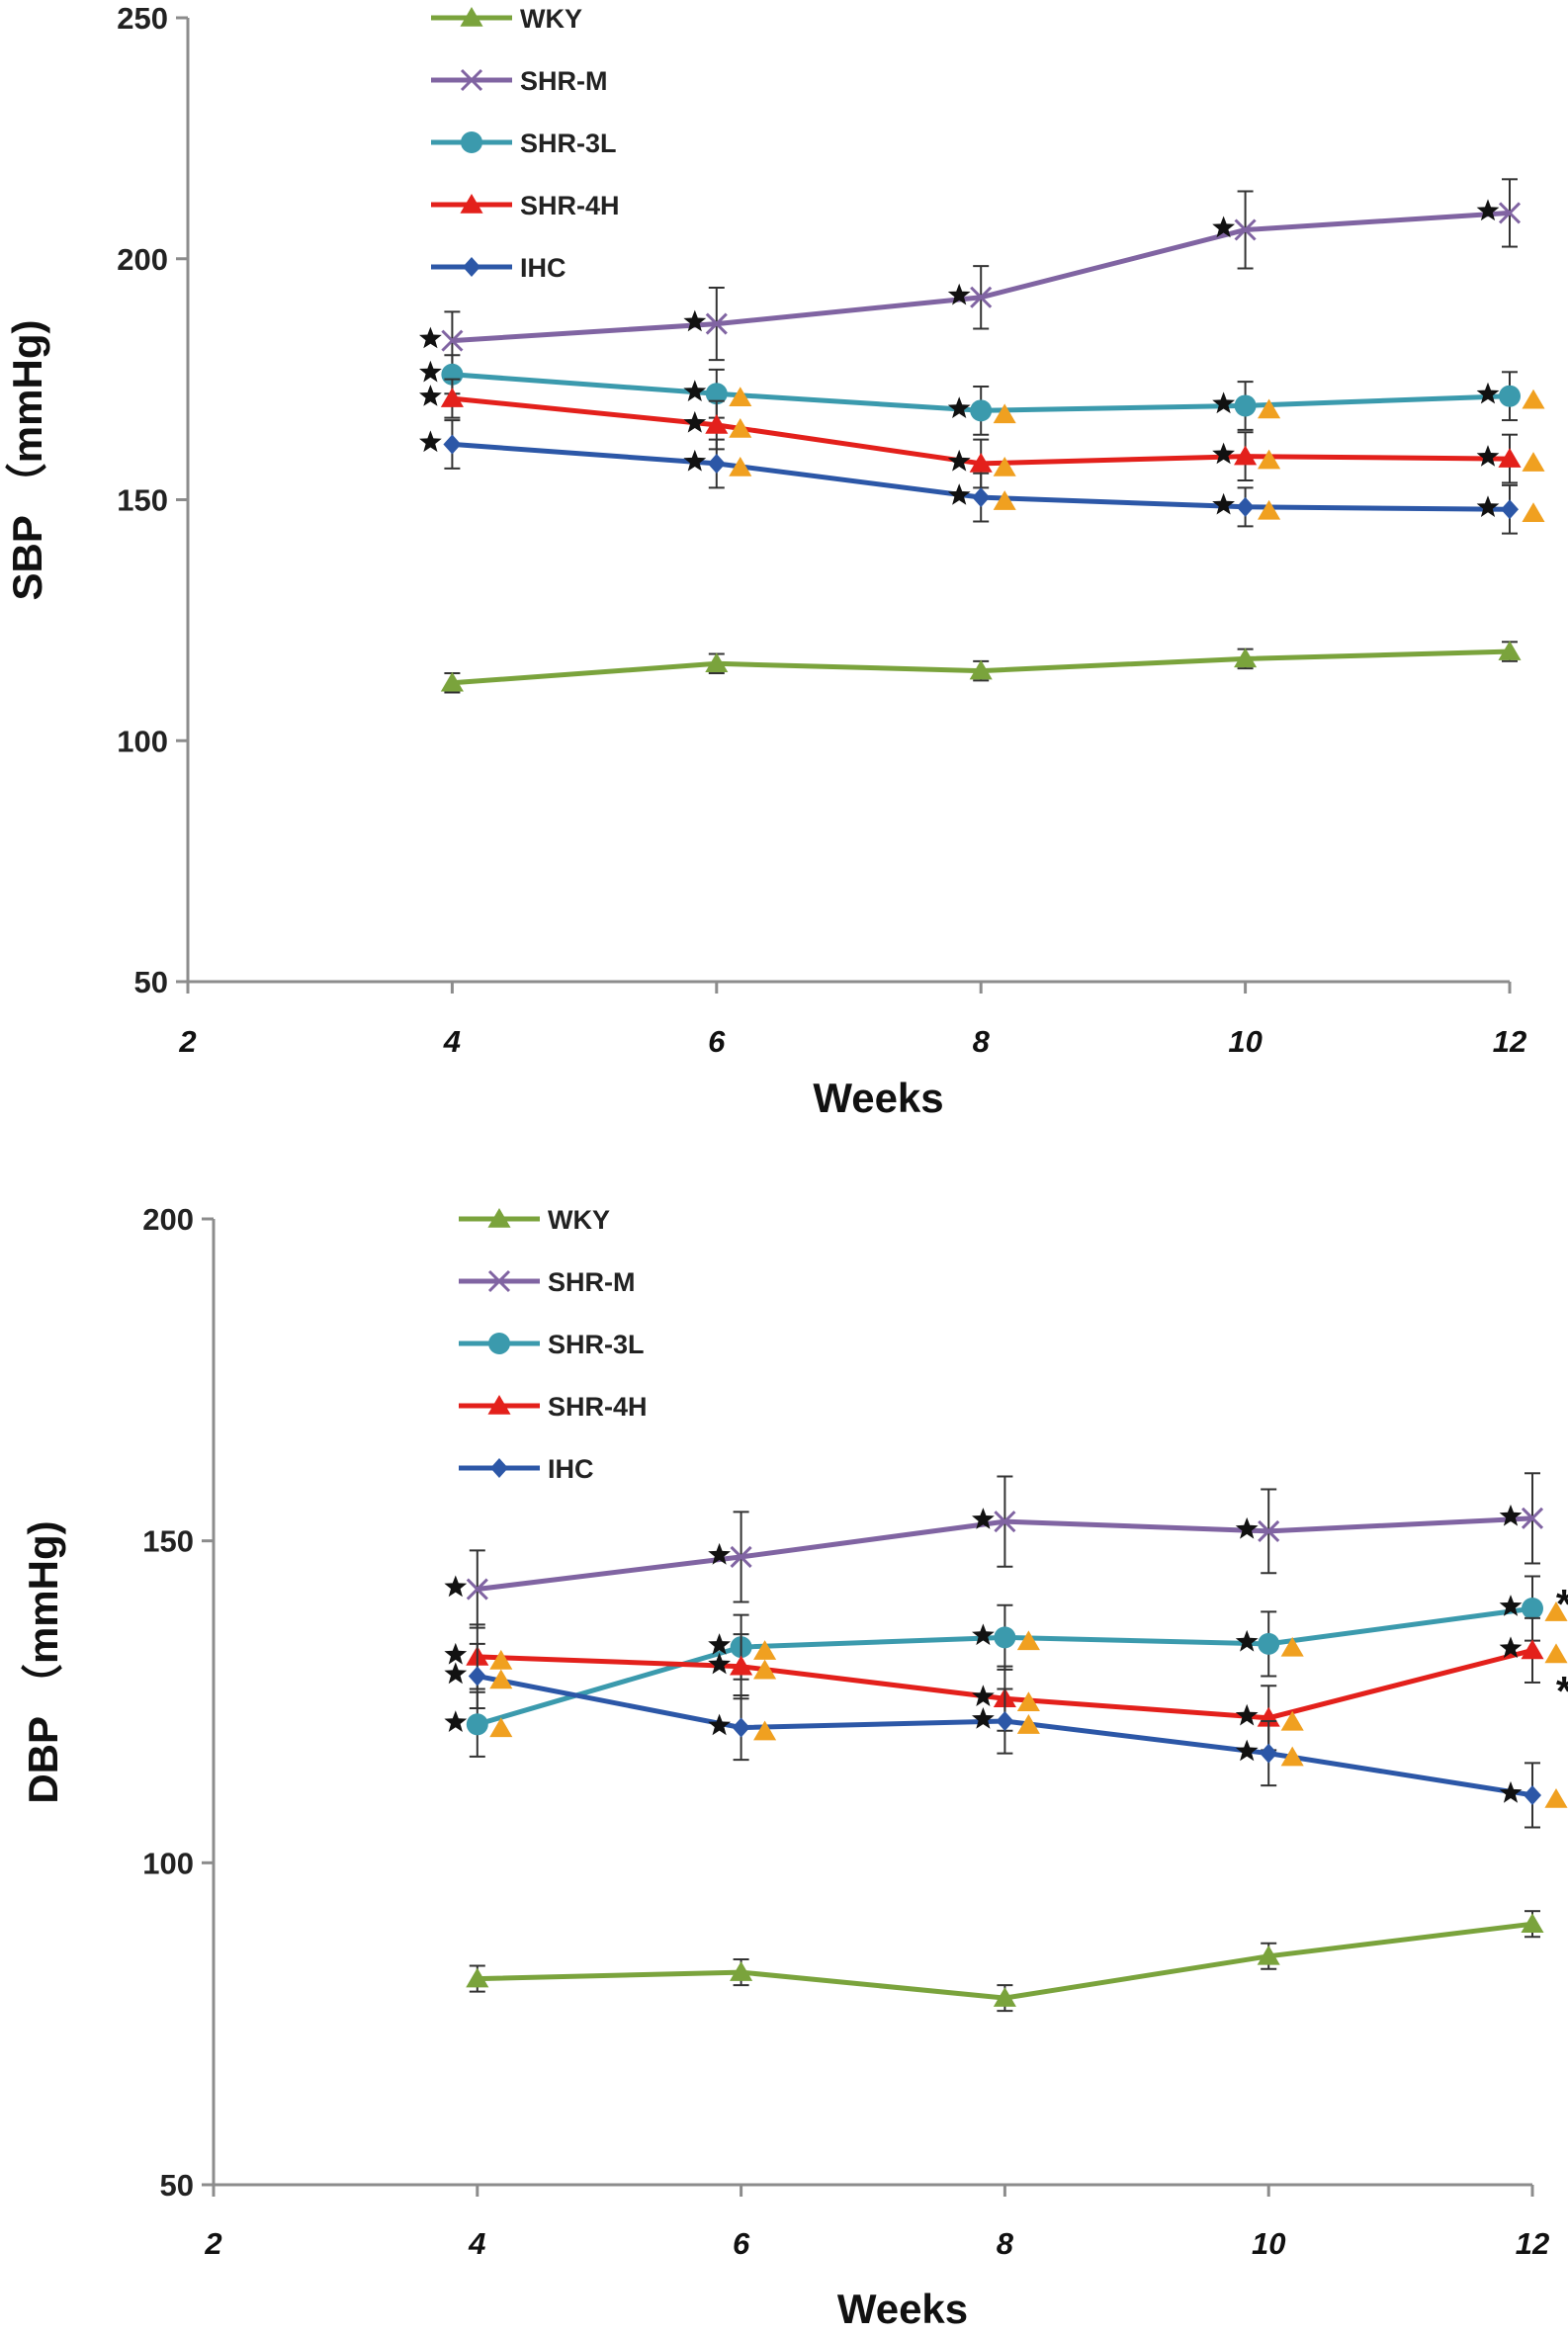 The height and width of the screenshot is (2336, 1568). Describe the element at coordinates (168, 1541) in the screenshot. I see `dbp-y-tick-label: 150` at that location.